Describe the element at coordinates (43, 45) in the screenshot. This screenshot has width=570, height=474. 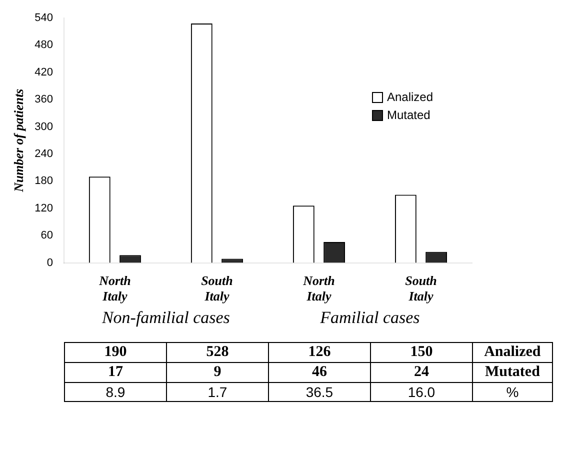
I see `y-tick-label: 480` at that location.